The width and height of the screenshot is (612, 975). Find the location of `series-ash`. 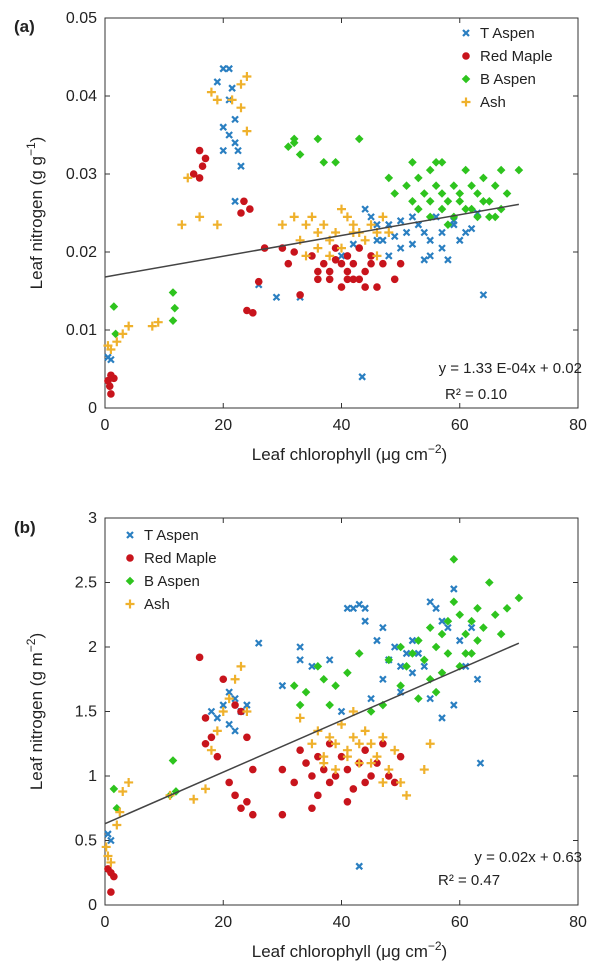

series-ash is located at coordinates (268, 764).